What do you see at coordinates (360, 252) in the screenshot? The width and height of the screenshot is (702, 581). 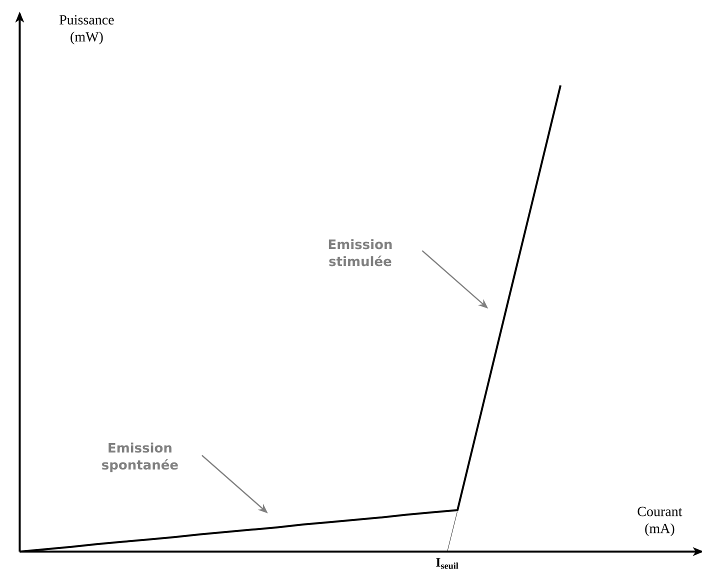 I see `annotation: Emission stimulée` at bounding box center [360, 252].